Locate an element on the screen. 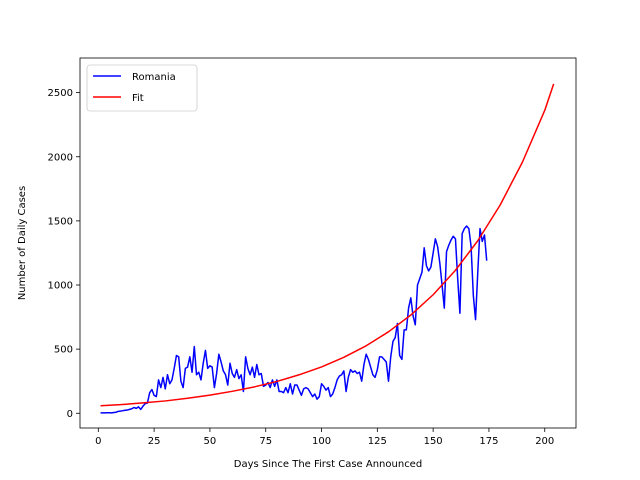 Image resolution: width=640 pixels, height=480 pixels. legend-label-romania: Romania is located at coordinates (154, 77).